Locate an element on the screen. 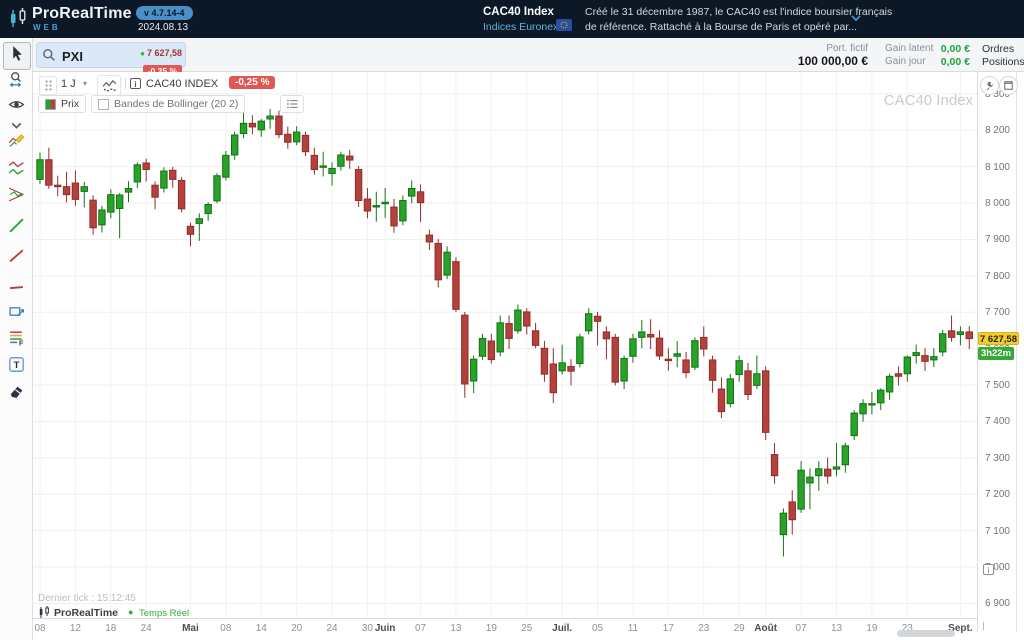 The image size is (1024, 640). sidebar-tool-trendup is located at coordinates (16, 228).